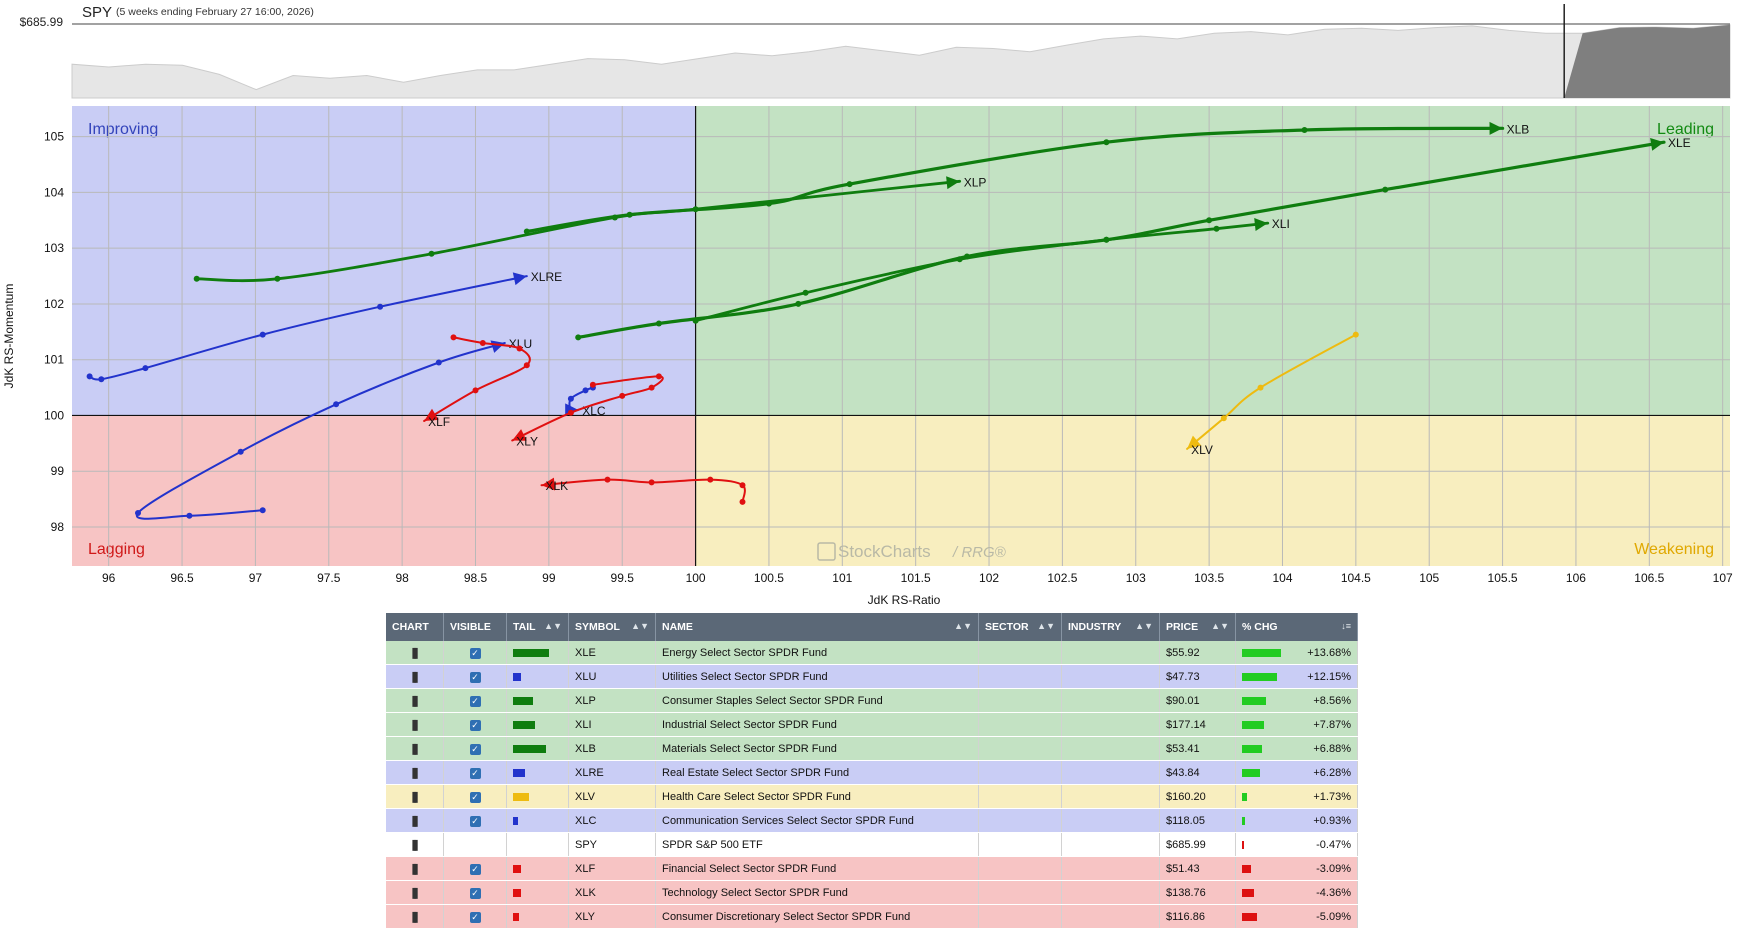  What do you see at coordinates (872, 844) in the screenshot?
I see `table-row: ▐▌ SPY SPDR S&P 500 ETF $685.99 -0.47%` at bounding box center [872, 844].